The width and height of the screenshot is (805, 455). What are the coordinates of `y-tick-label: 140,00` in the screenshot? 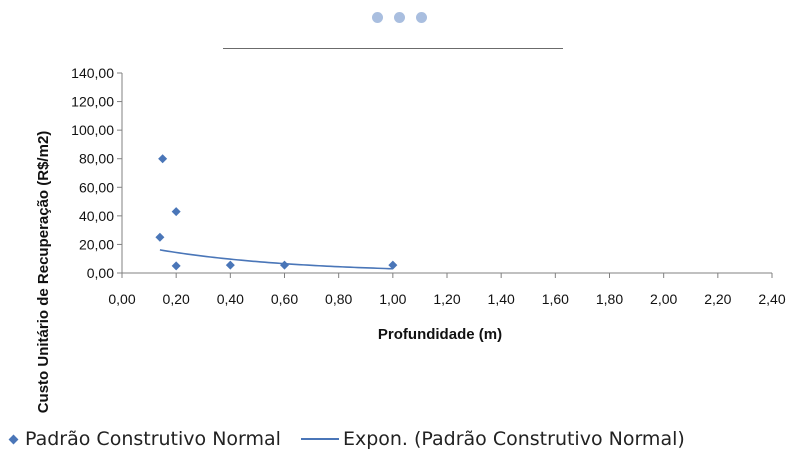 It's located at (92, 73).